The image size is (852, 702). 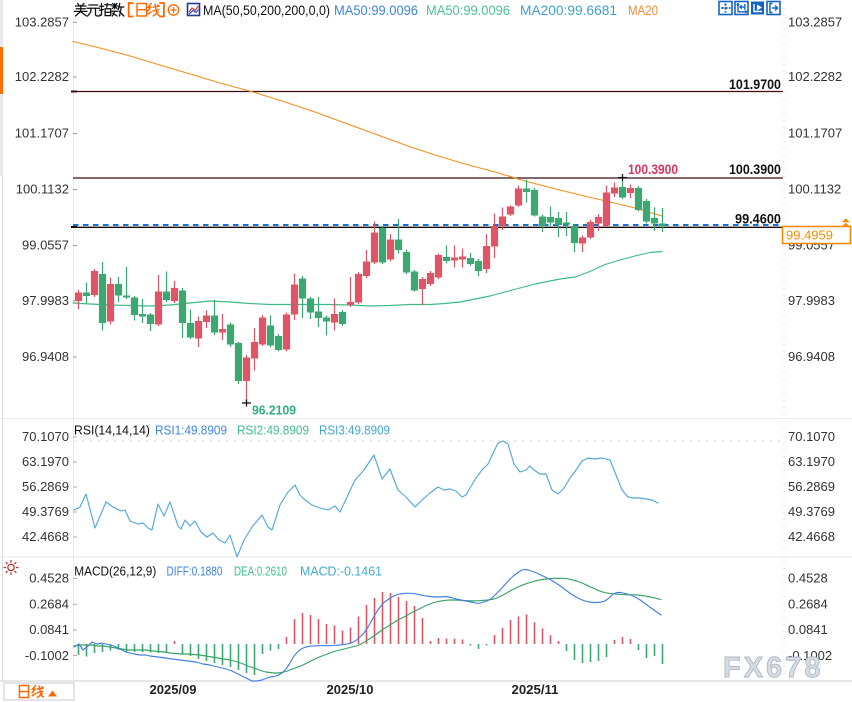 What do you see at coordinates (195, 572) in the screenshot?
I see `svg-text: DIFF:0.1880` at bounding box center [195, 572].